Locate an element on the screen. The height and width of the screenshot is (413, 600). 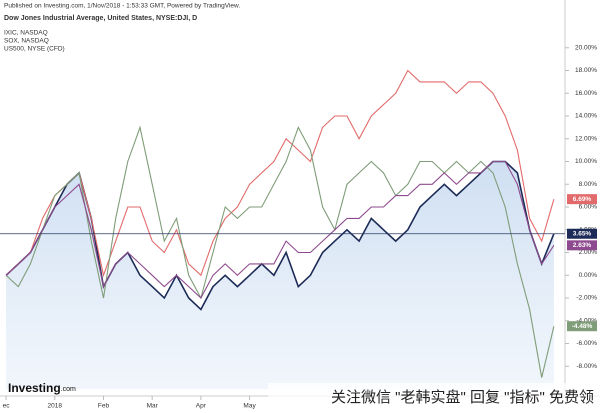
y-tick-label: -8.00% is located at coordinates (586, 366).